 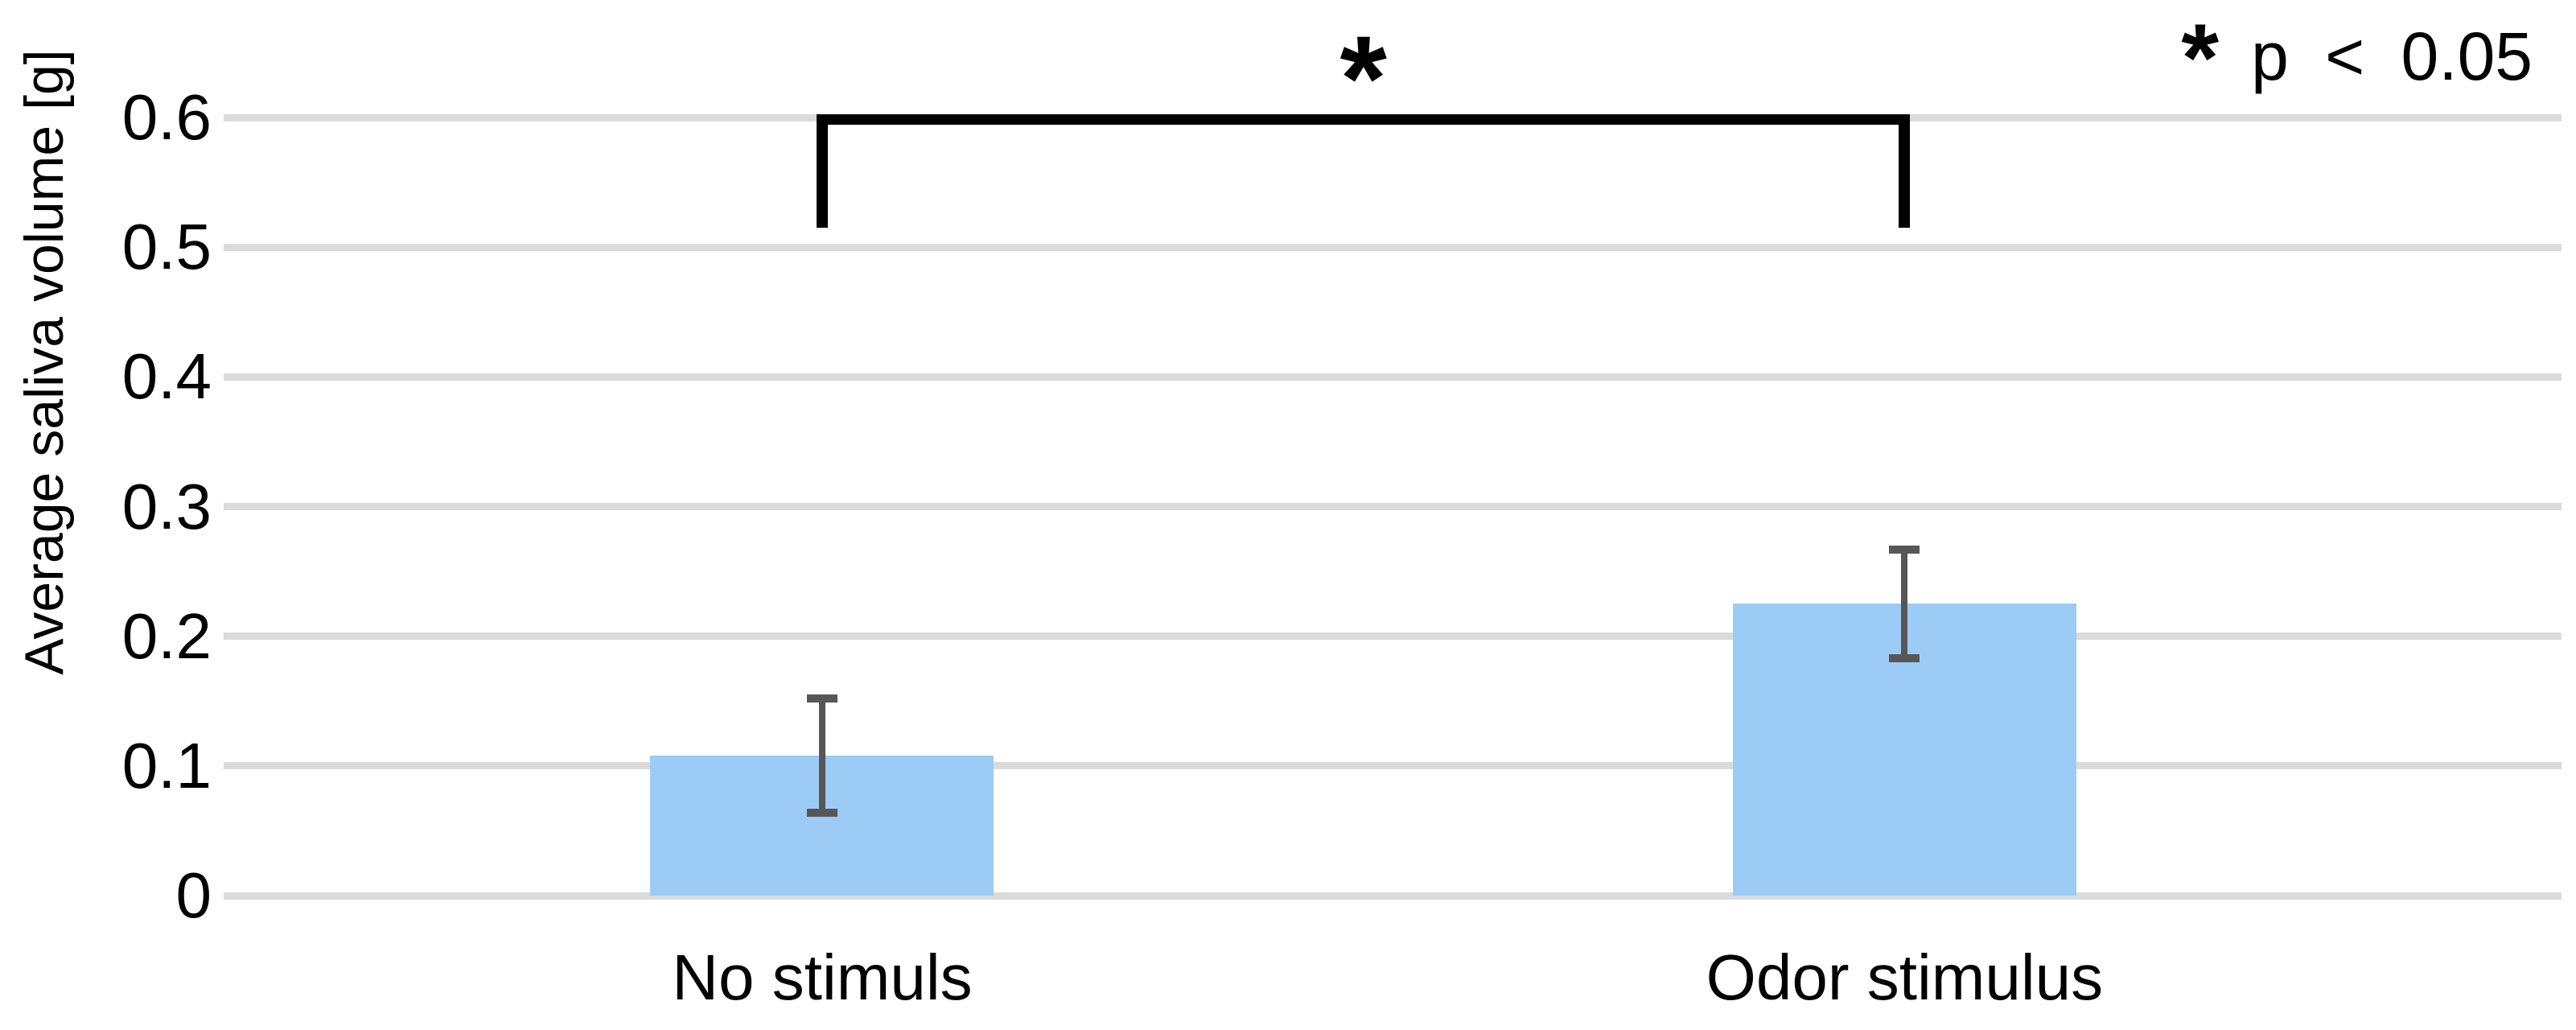 I want to click on y-tick-label: 0.1, so click(x=166, y=765).